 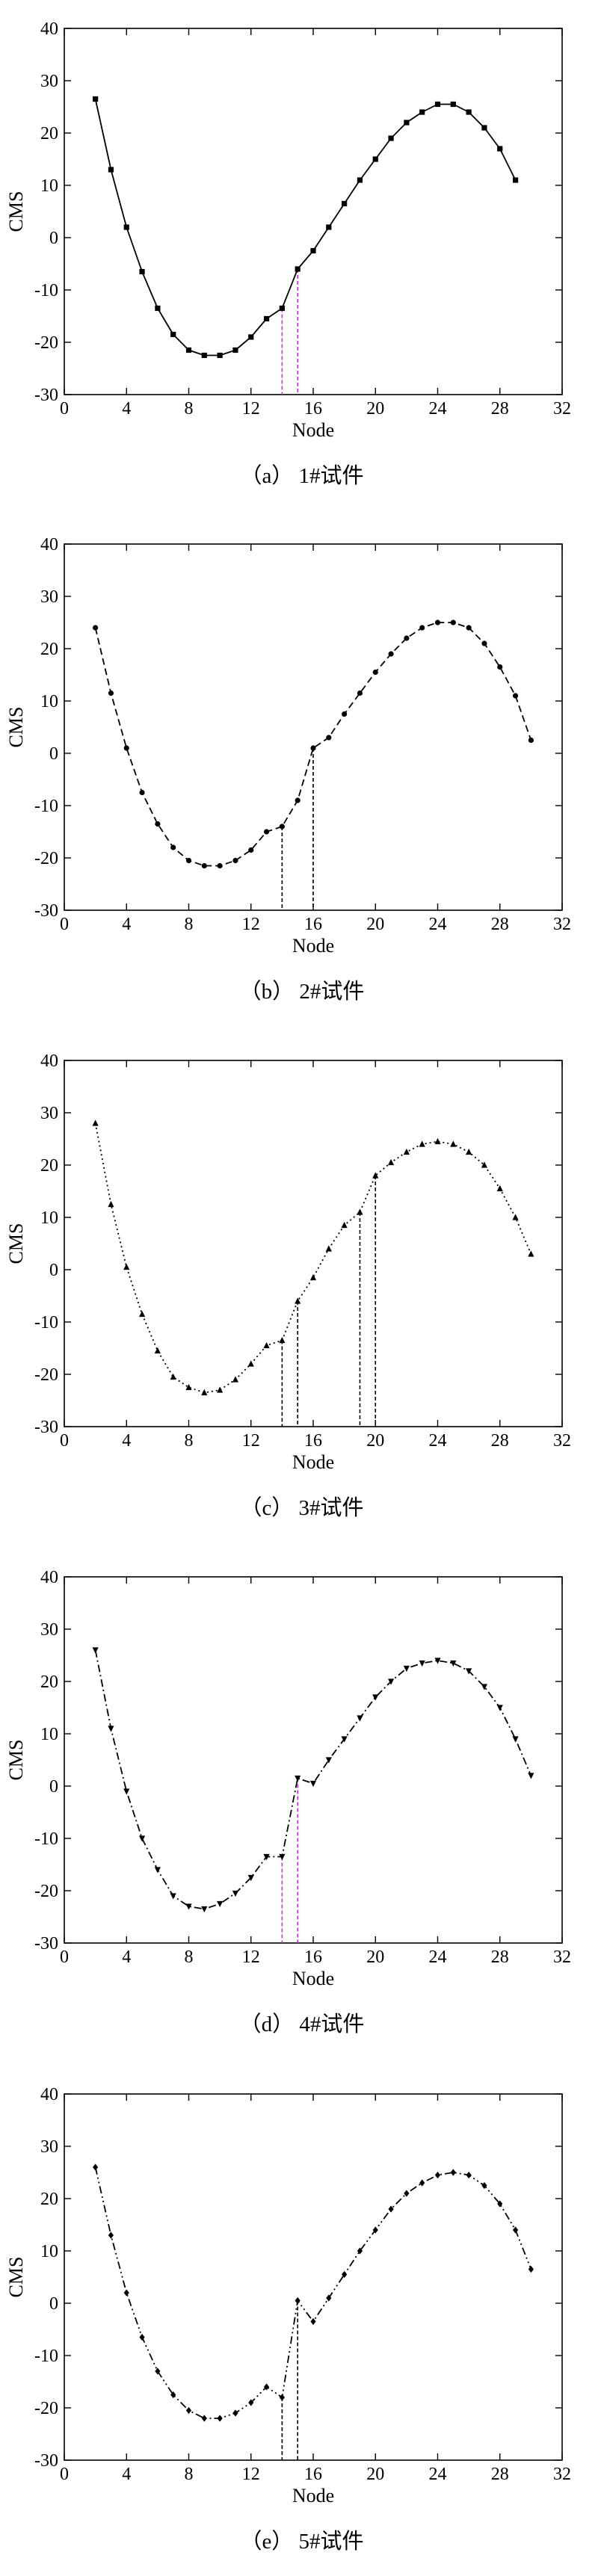 What do you see at coordinates (302, 2024) in the screenshot?
I see `panel-caption: （d） 4#试件` at bounding box center [302, 2024].